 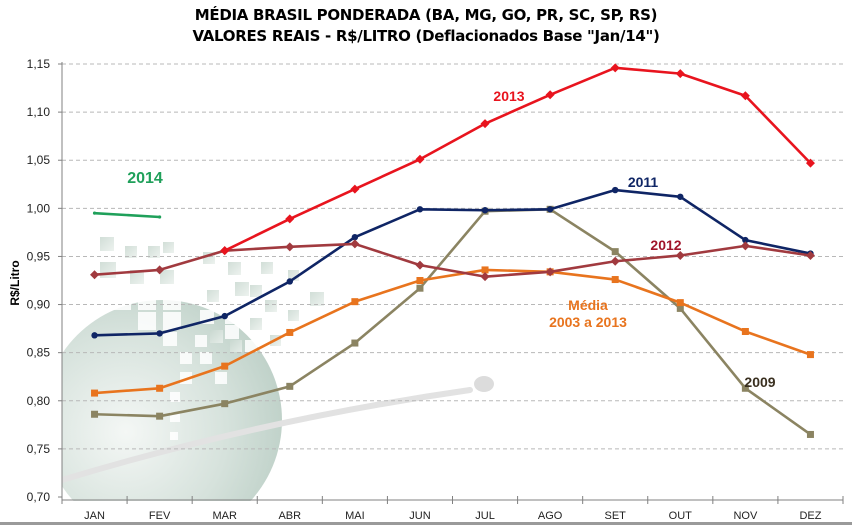 What do you see at coordinates (15, 282) in the screenshot?
I see `y-axis-label: R$/Litro` at bounding box center [15, 282].